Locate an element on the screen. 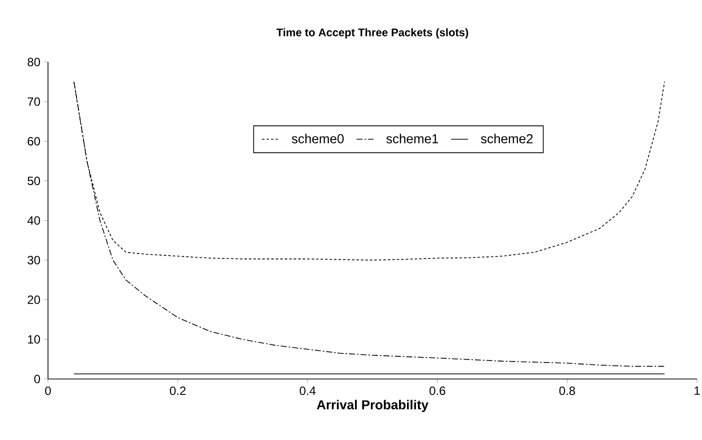 This screenshot has width=702, height=440. x-tick-label: 0.4 is located at coordinates (308, 391).